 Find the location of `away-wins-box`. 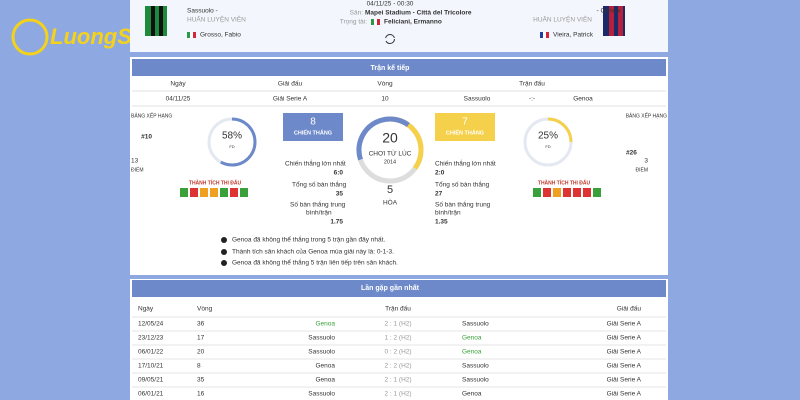

away-wins-box is located at coordinates (465, 127).